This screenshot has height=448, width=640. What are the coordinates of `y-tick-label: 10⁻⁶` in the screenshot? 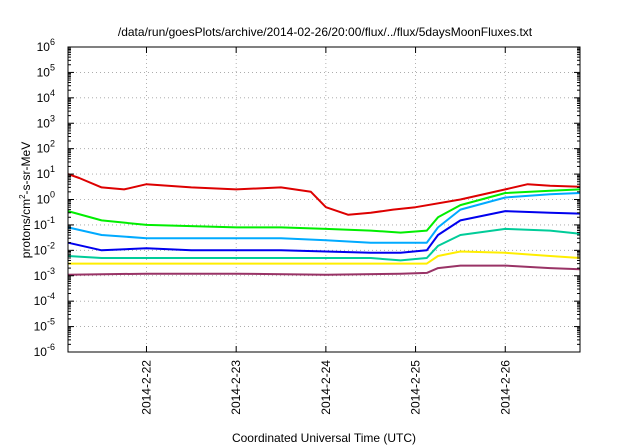 It's located at (44, 350).